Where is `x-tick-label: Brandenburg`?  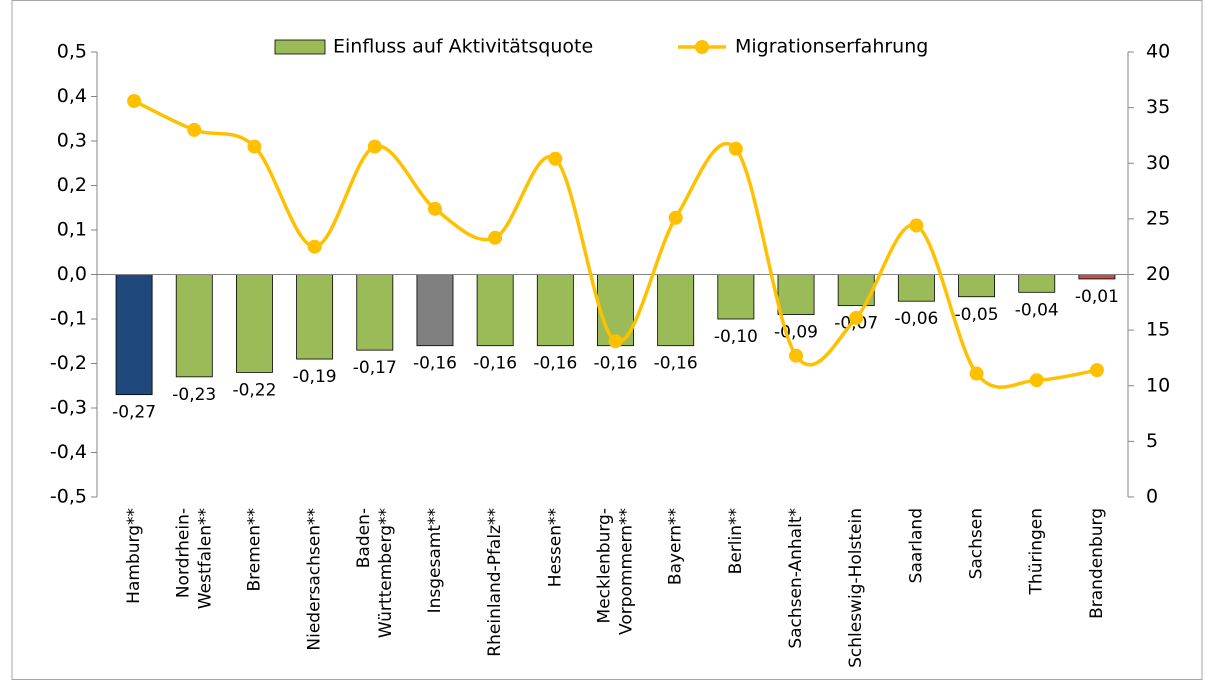 x-tick-label: Brandenburg is located at coordinates (1097, 563).